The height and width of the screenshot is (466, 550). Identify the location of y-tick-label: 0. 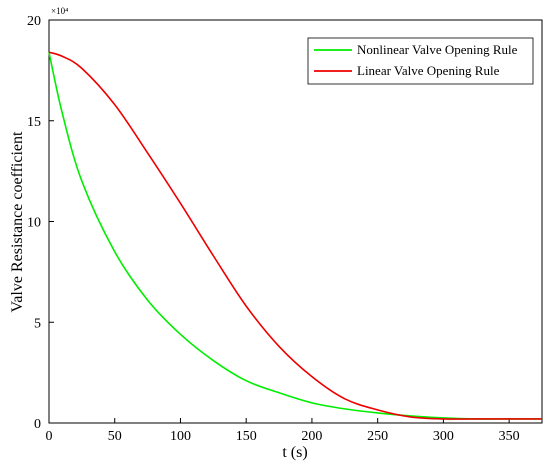
(37, 424).